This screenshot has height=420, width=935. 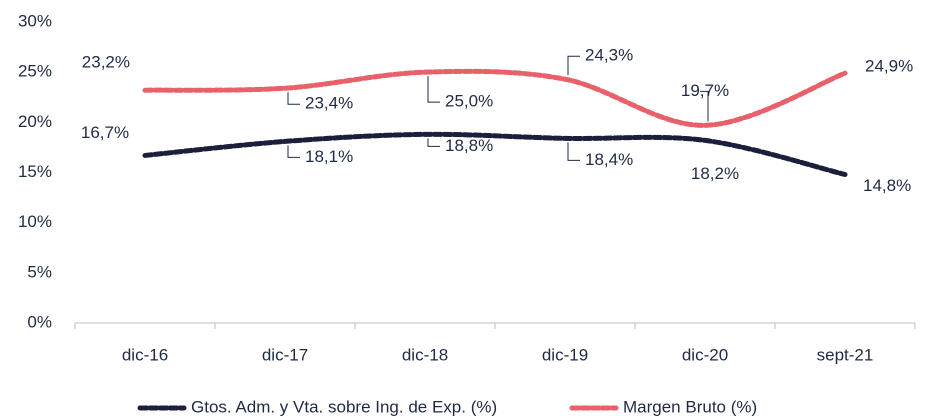 What do you see at coordinates (690, 406) in the screenshot?
I see `legend-label: Margen Bruto (%)` at bounding box center [690, 406].